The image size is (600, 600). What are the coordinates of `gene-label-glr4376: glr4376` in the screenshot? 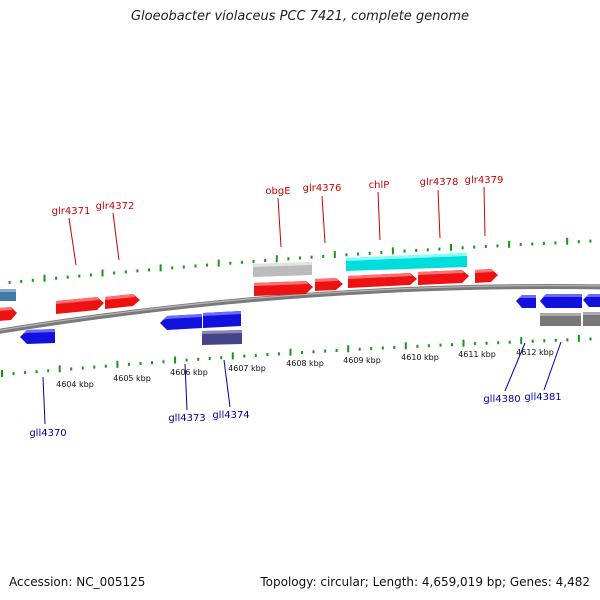 It's located at (322, 188).